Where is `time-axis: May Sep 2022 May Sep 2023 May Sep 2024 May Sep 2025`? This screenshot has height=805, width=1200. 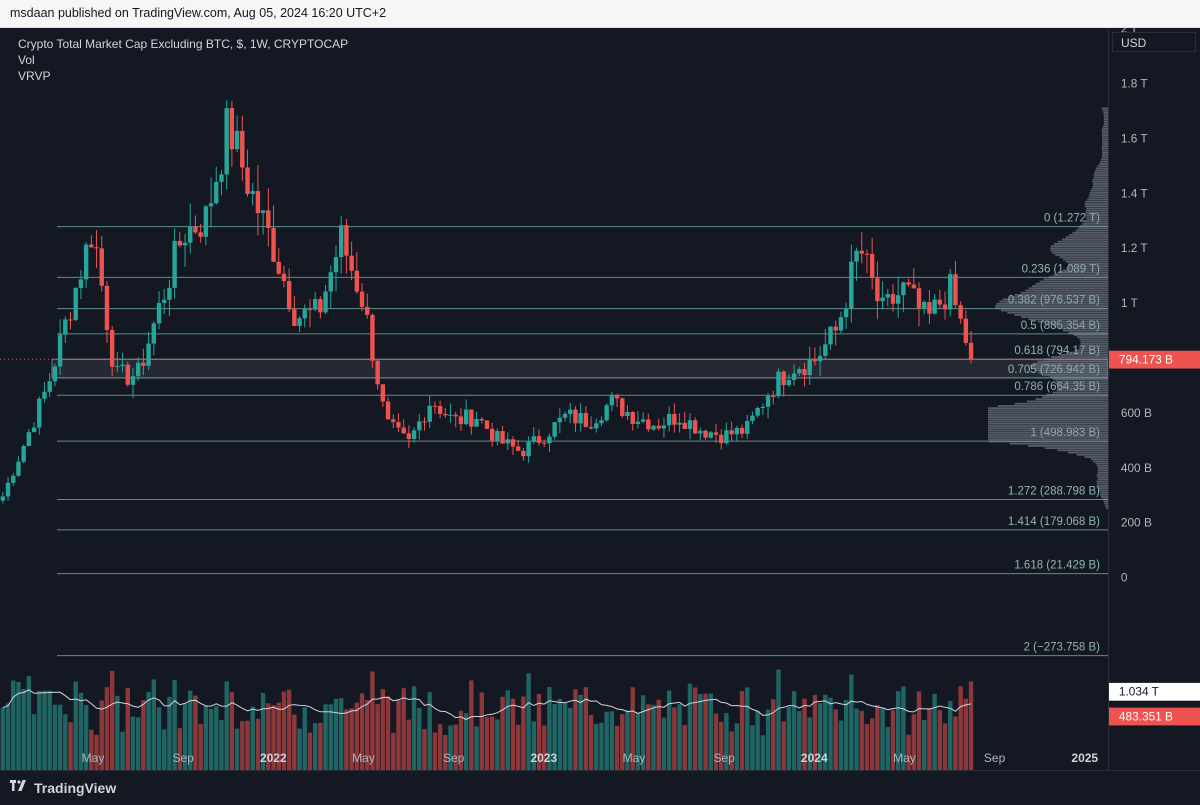
time-axis: May Sep 2022 May Sep 2023 May Sep 2024 May Sep 2025 is located at coordinates (554, 756).